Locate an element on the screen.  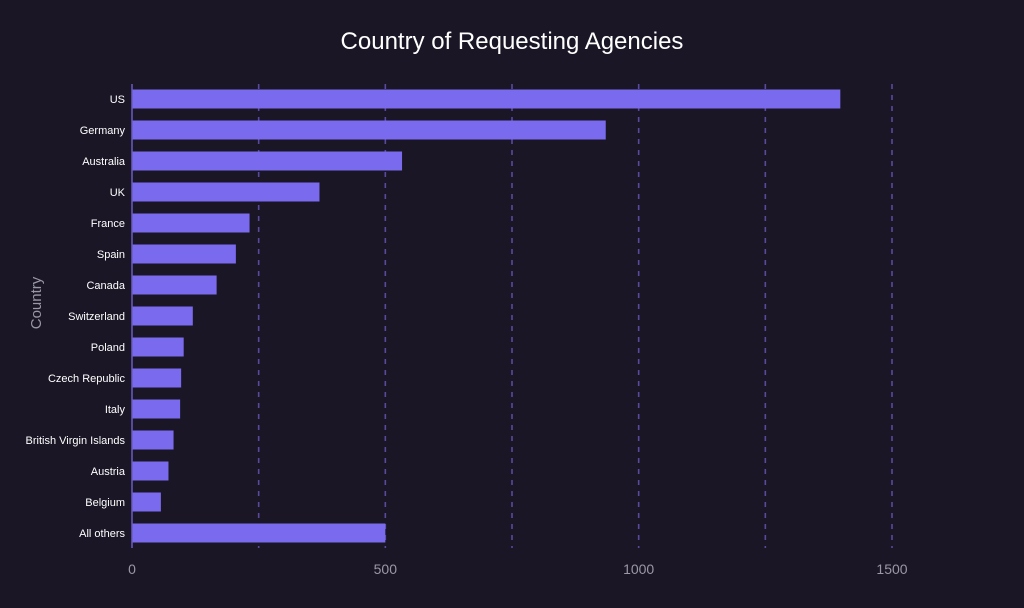
category-label: British Virgin Islands is located at coordinates (76, 441).